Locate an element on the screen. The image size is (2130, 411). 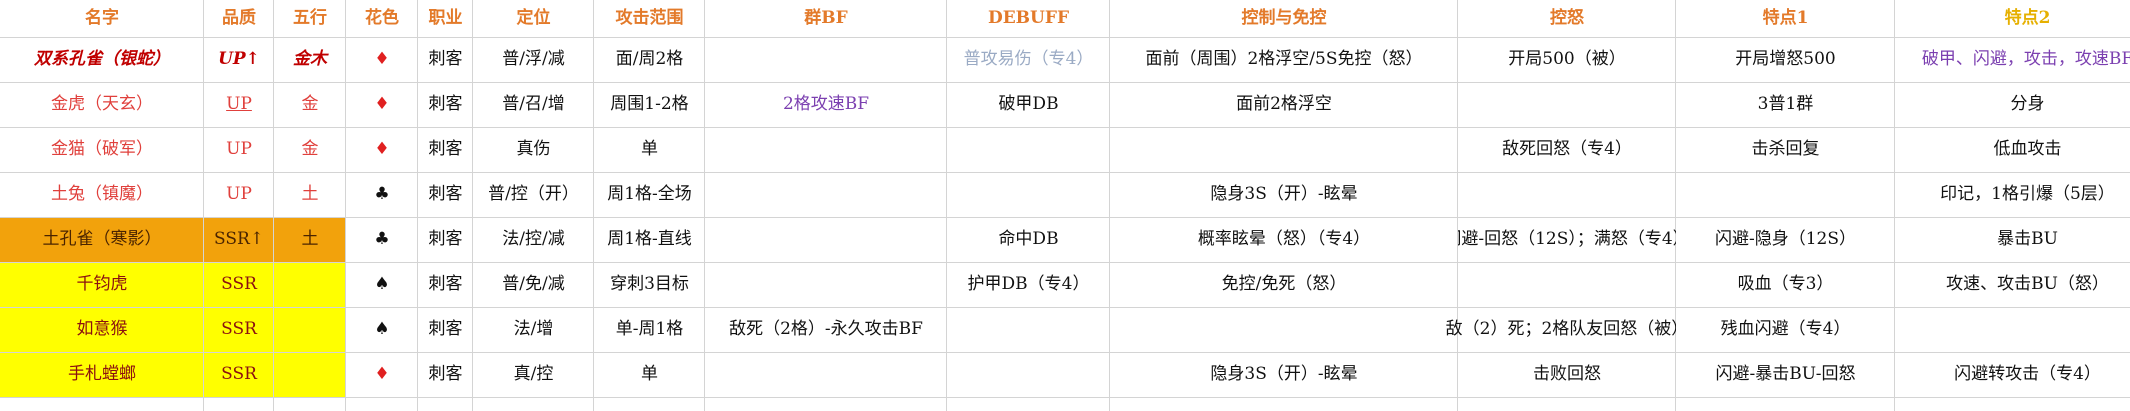
cell: 普攻易伤（专4） is located at coordinates (907, 59).